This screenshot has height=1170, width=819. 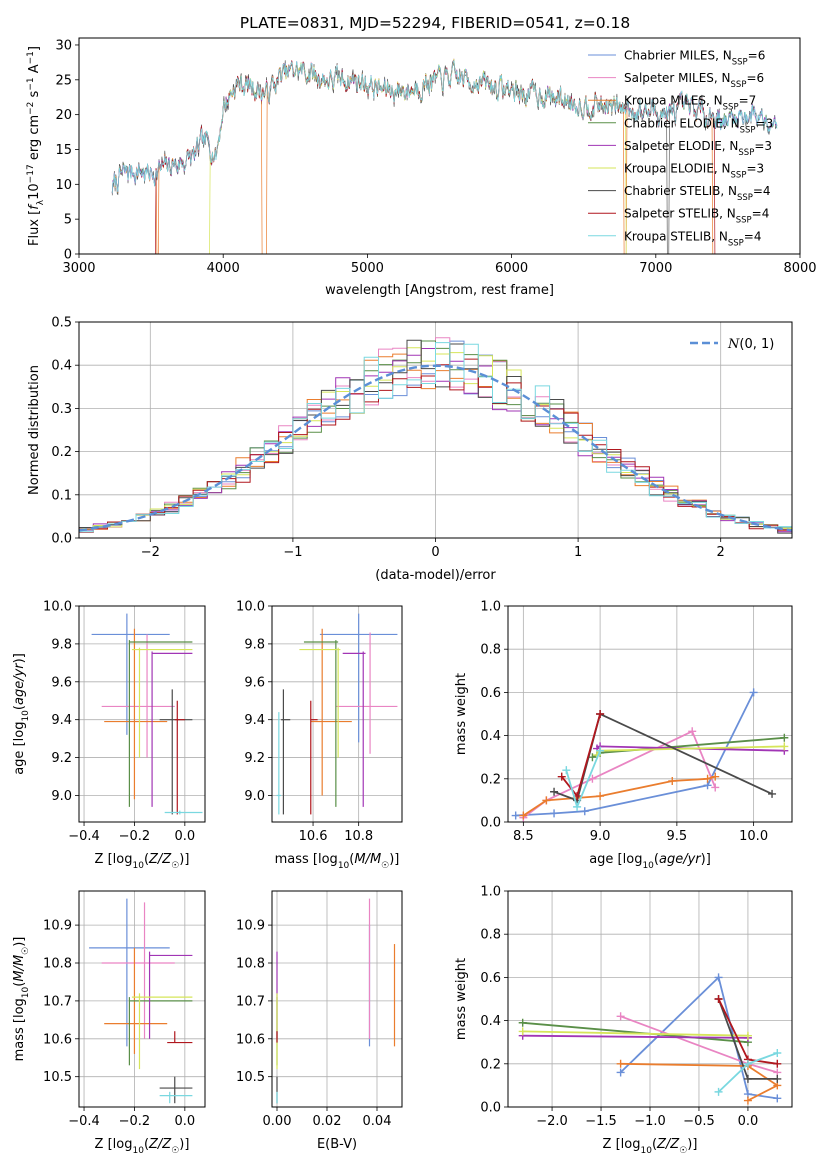 I want to click on x-axis-label: wavelength [Angstrom, rest frame], so click(x=439, y=290).